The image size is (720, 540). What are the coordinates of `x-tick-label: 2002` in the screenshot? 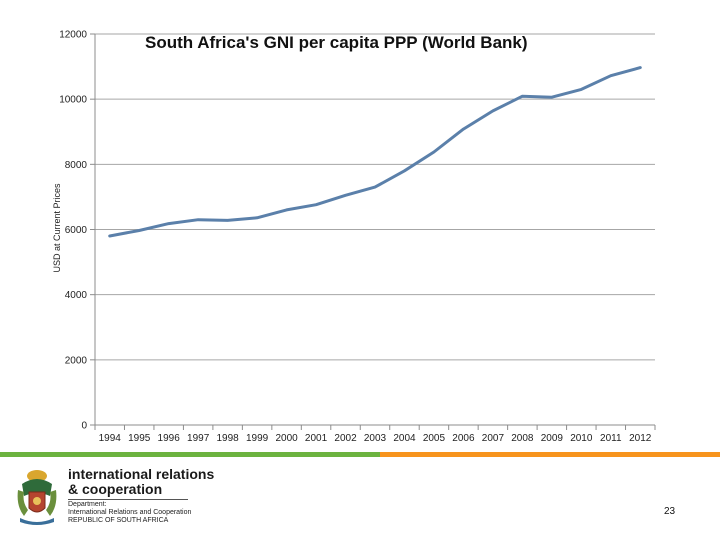 It's located at (345, 438).